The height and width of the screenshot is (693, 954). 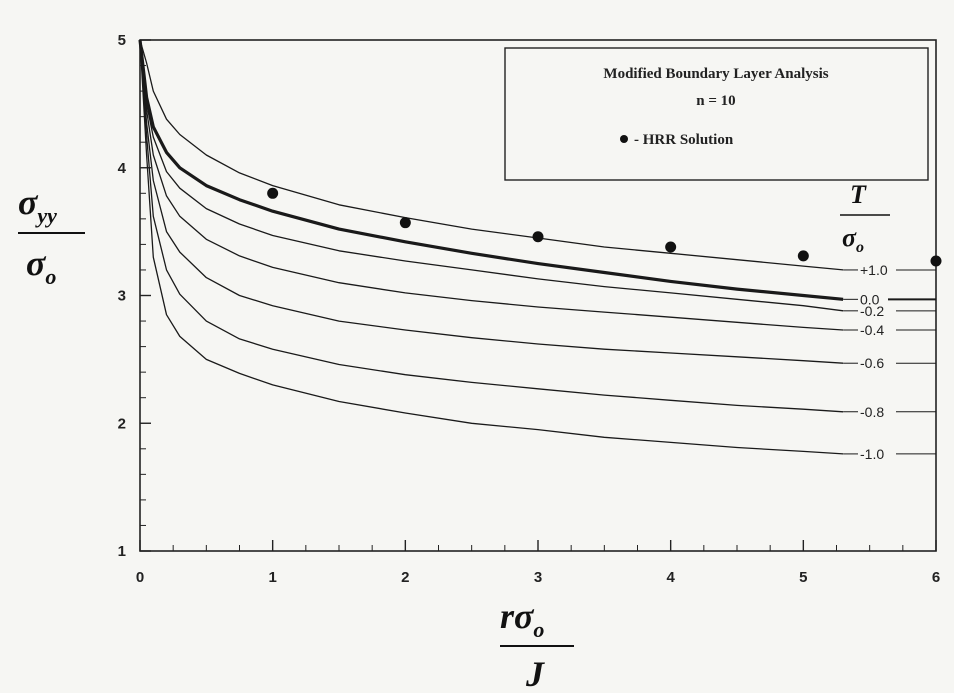 What do you see at coordinates (889, 362) in the screenshot?
I see `labels-layer: +1.0 0.0-0.2 -0.4 -0.6 -0.8 -1.0` at bounding box center [889, 362].